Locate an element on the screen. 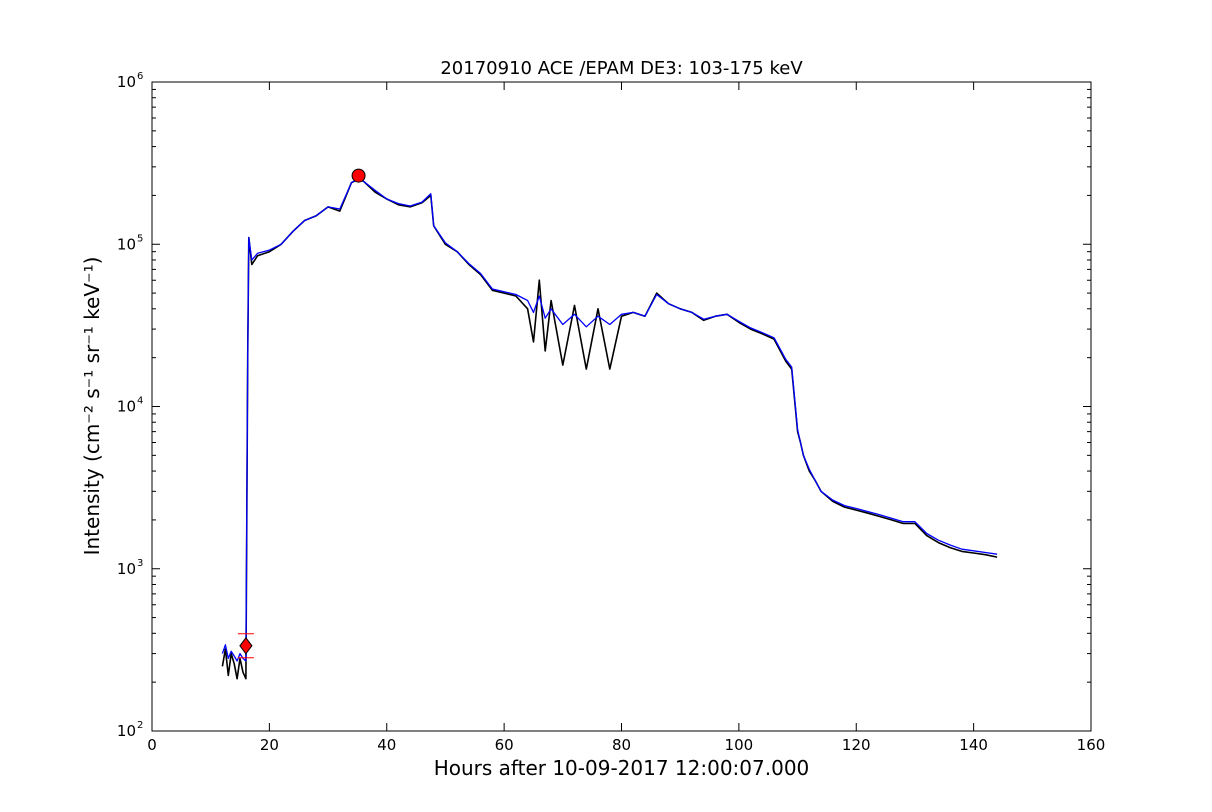 Image resolution: width=1212 pixels, height=812 pixels. y-tick-exponent: 6 is located at coordinates (140, 76).